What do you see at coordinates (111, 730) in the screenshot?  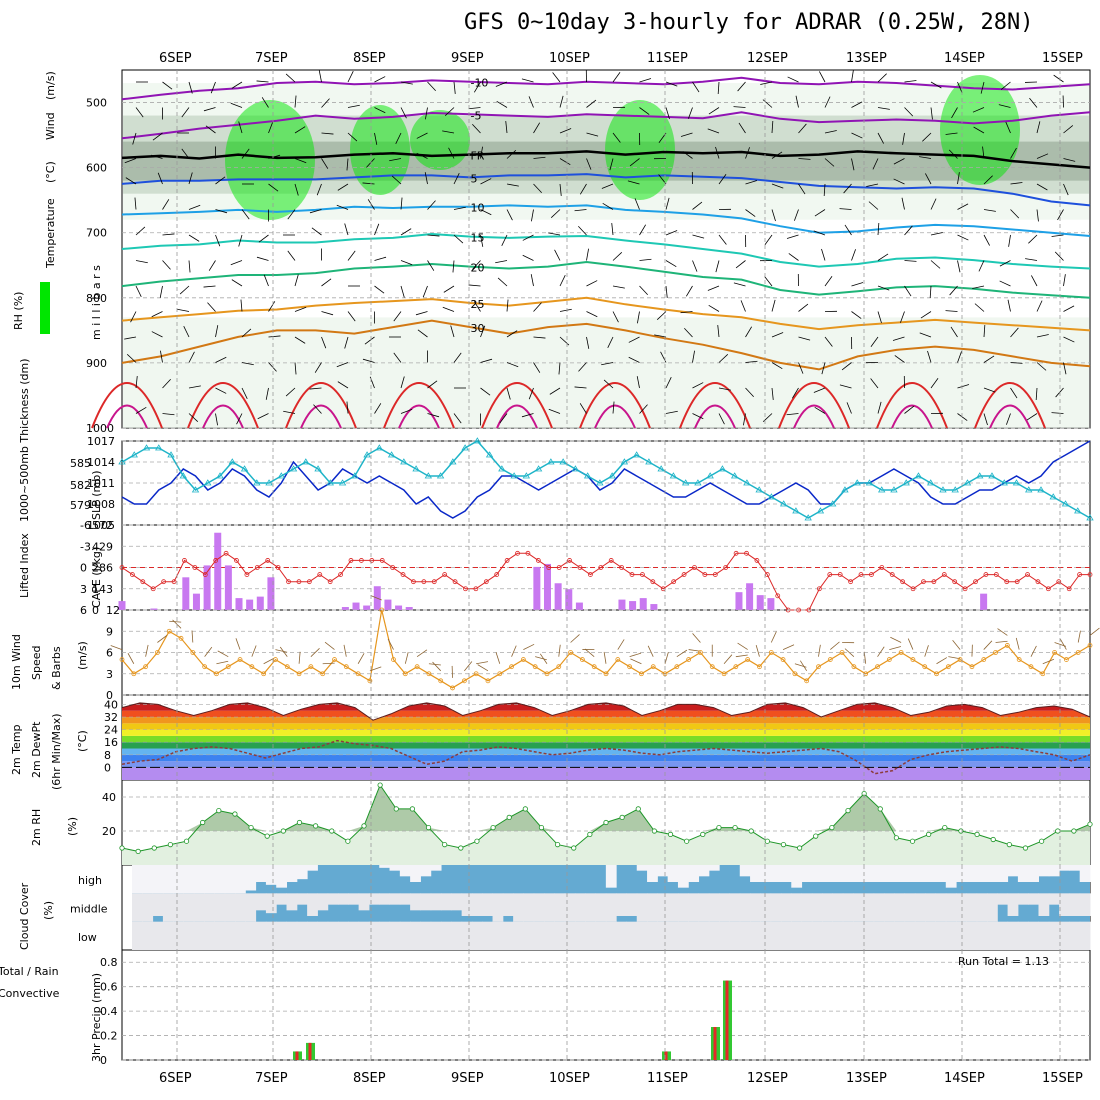 I see `temp-tick-label: 24` at bounding box center [111, 730].